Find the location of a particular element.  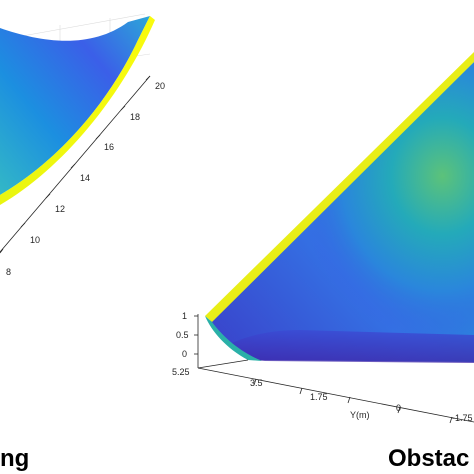

right-y-tick-label: 3.5 is located at coordinates (256, 383).